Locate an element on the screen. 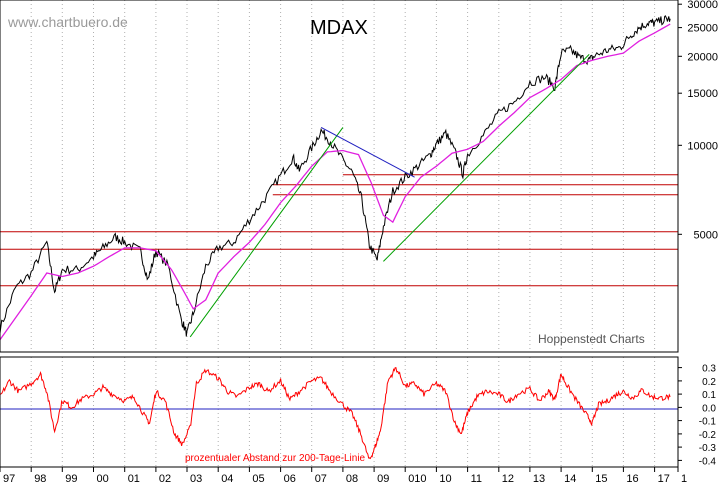  x-tick-label: 08 is located at coordinates (352, 479).